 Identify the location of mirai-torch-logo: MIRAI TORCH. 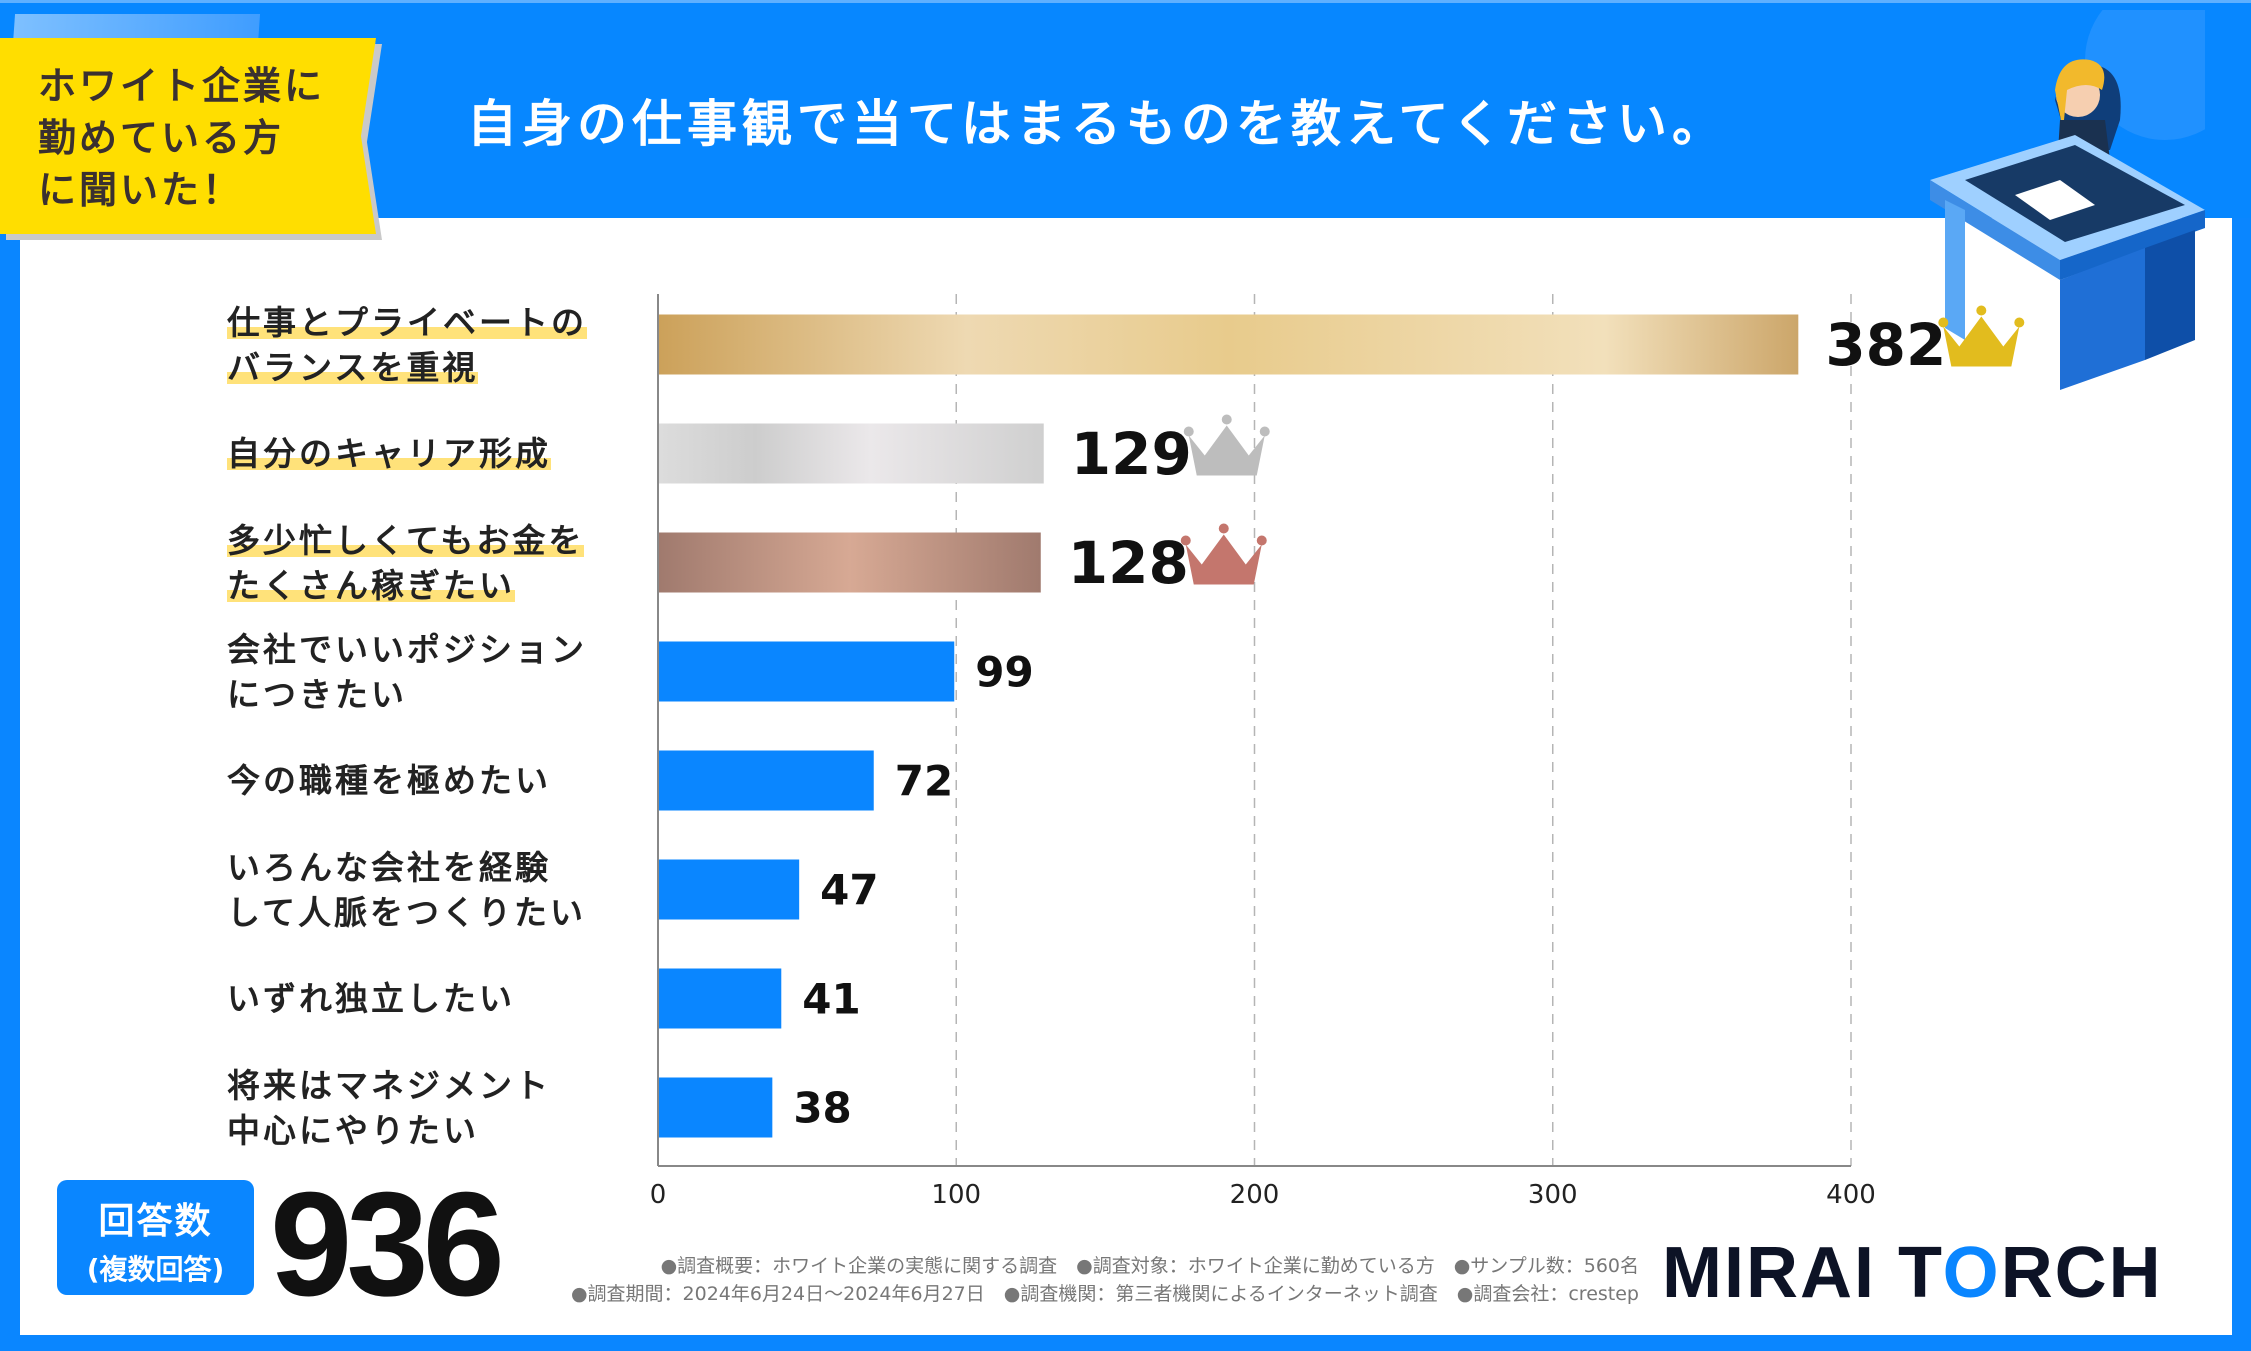
(1912, 1273).